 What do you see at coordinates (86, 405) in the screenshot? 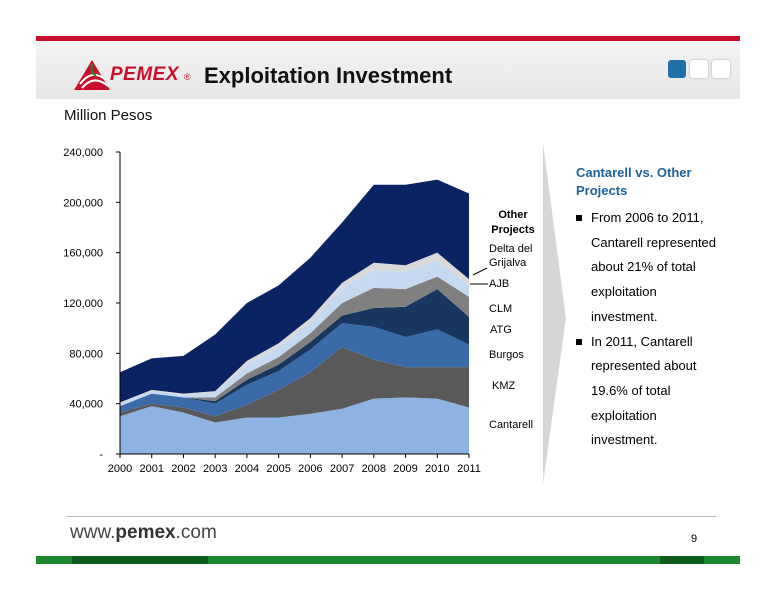
I see `y-tick-label: 40,000` at bounding box center [86, 405].